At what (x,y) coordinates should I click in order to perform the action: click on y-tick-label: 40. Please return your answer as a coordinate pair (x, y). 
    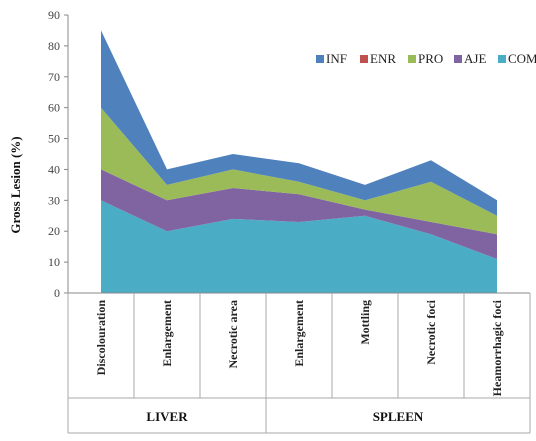
    Looking at the image, I should click on (54, 169).